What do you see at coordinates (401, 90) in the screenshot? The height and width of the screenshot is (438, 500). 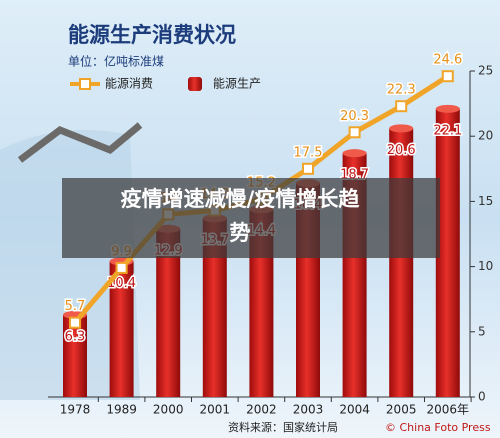 I see `data-label: 22.3` at bounding box center [401, 90].